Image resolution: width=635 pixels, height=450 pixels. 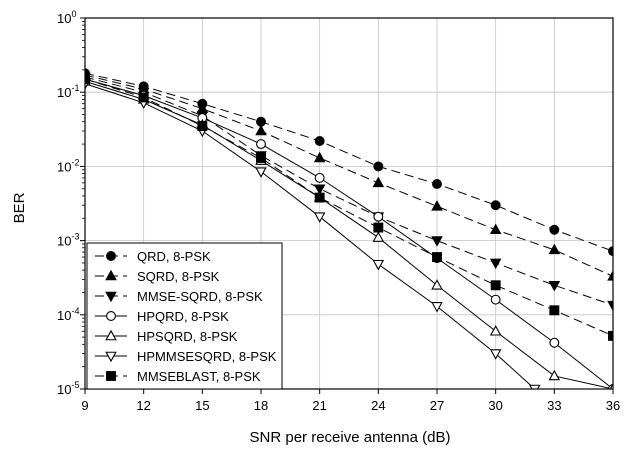 What do you see at coordinates (187, 336) in the screenshot?
I see `legend-label: HPSQRD, 8-PSK` at bounding box center [187, 336].